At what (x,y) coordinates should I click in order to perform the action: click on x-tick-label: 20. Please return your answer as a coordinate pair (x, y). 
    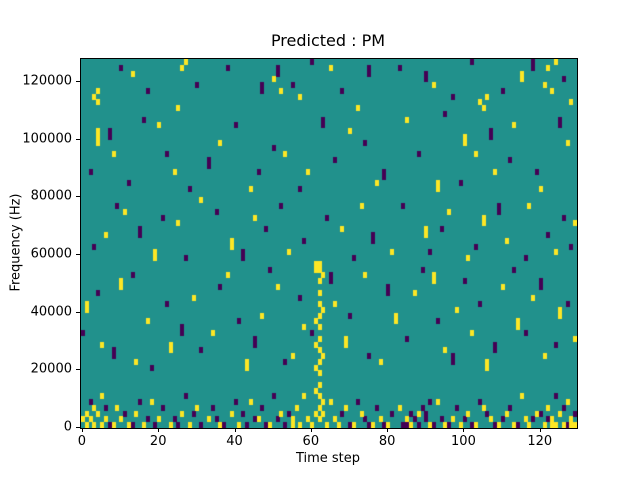
    Looking at the image, I should click on (158, 441).